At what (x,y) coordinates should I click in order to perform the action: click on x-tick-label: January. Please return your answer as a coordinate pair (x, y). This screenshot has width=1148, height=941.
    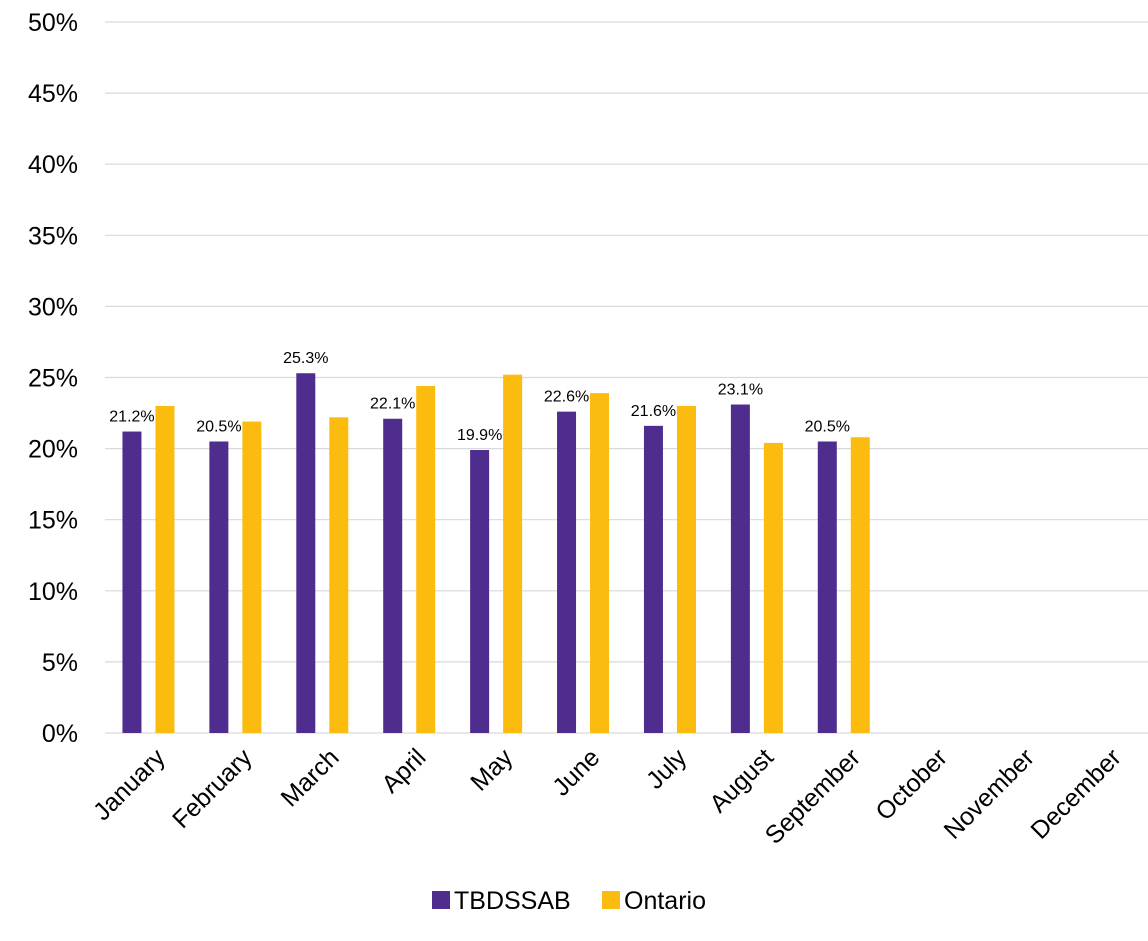
    Looking at the image, I should click on (129, 784).